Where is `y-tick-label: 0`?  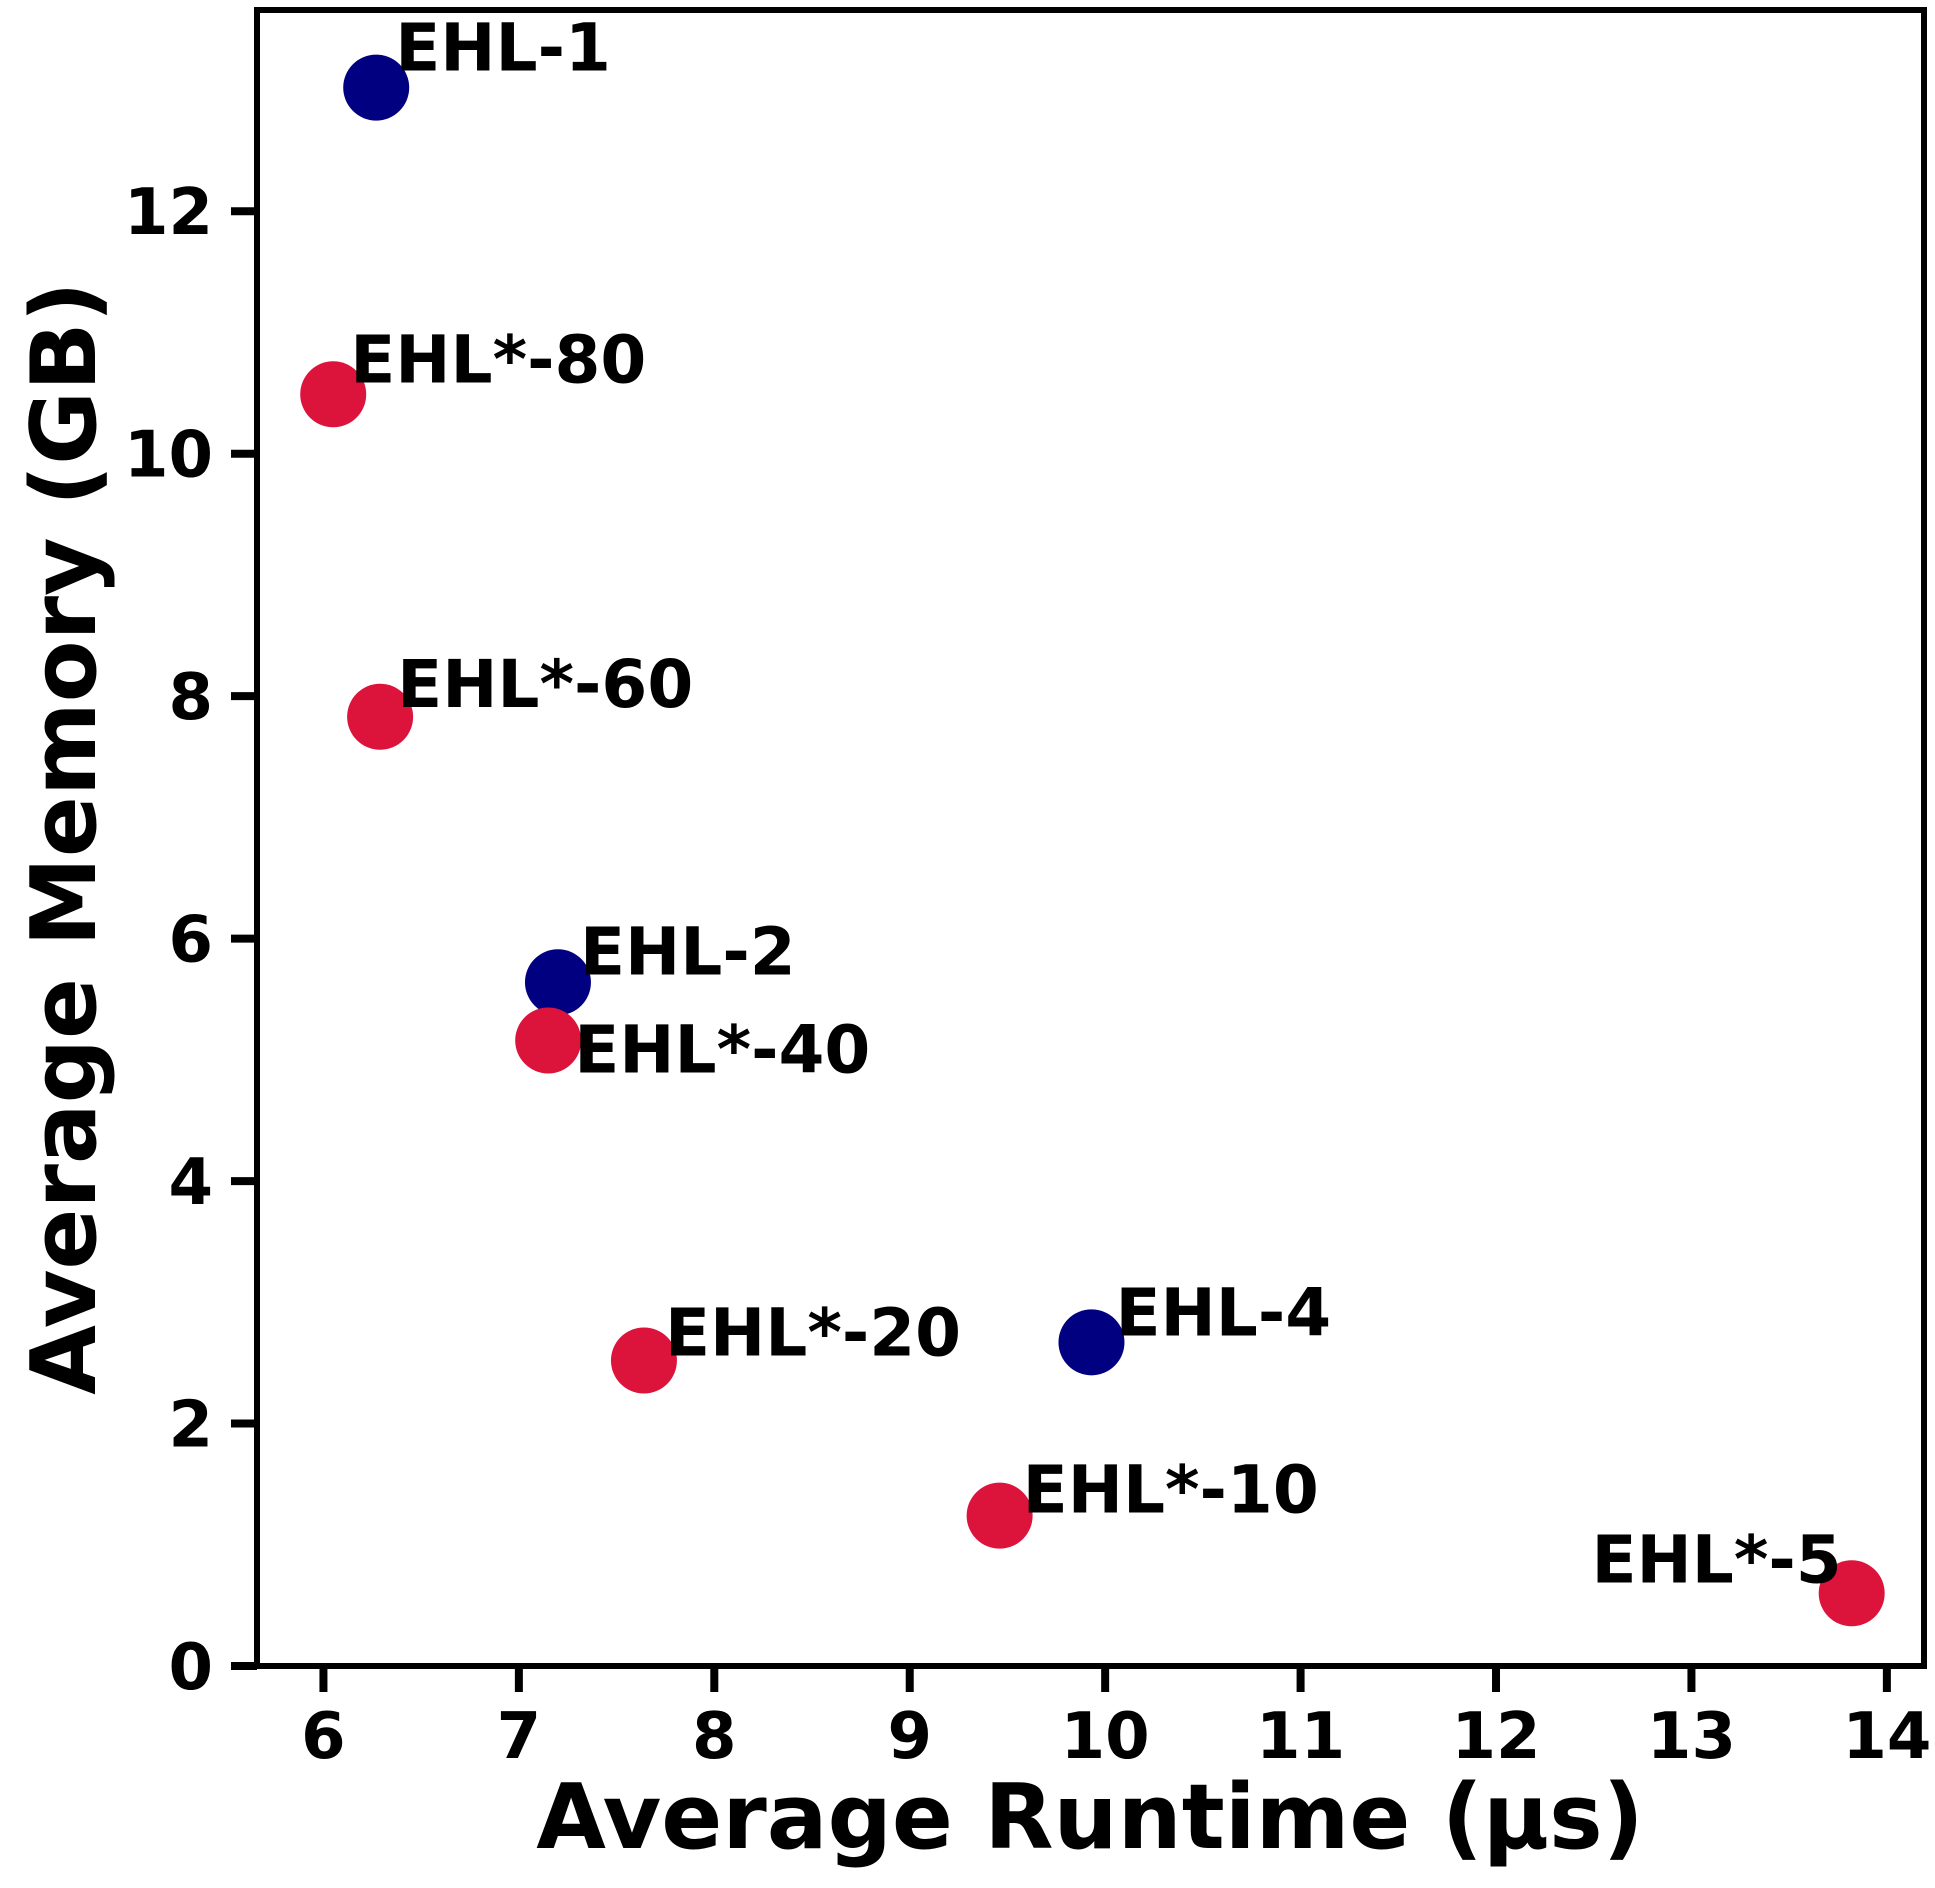
y-tick-label: 0 is located at coordinates (190, 1668).